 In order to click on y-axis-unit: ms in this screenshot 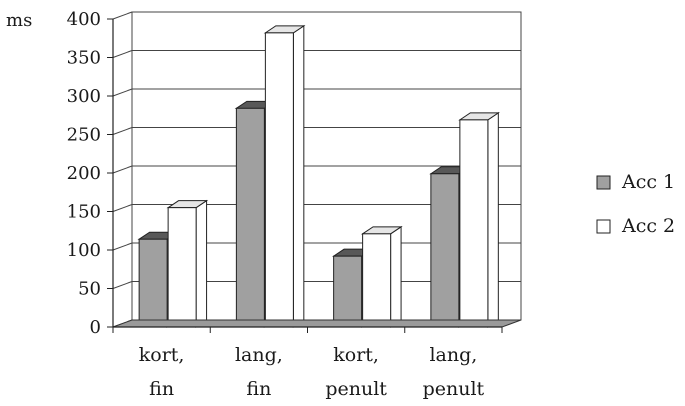, I will do `click(19, 20)`.